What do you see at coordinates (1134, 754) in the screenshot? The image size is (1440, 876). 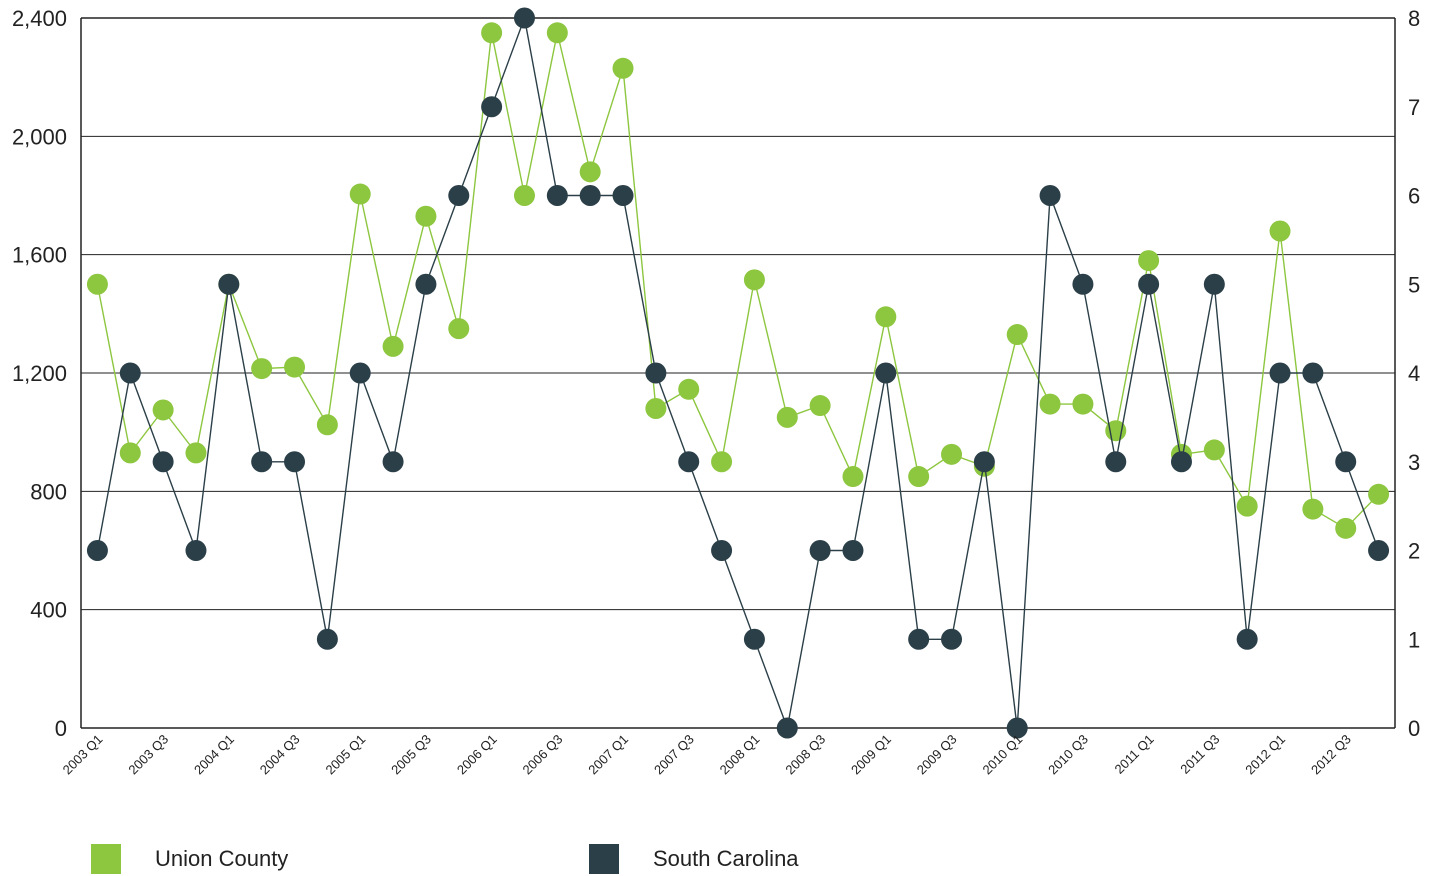 I see `x-tick-label: 2011 Q1` at bounding box center [1134, 754].